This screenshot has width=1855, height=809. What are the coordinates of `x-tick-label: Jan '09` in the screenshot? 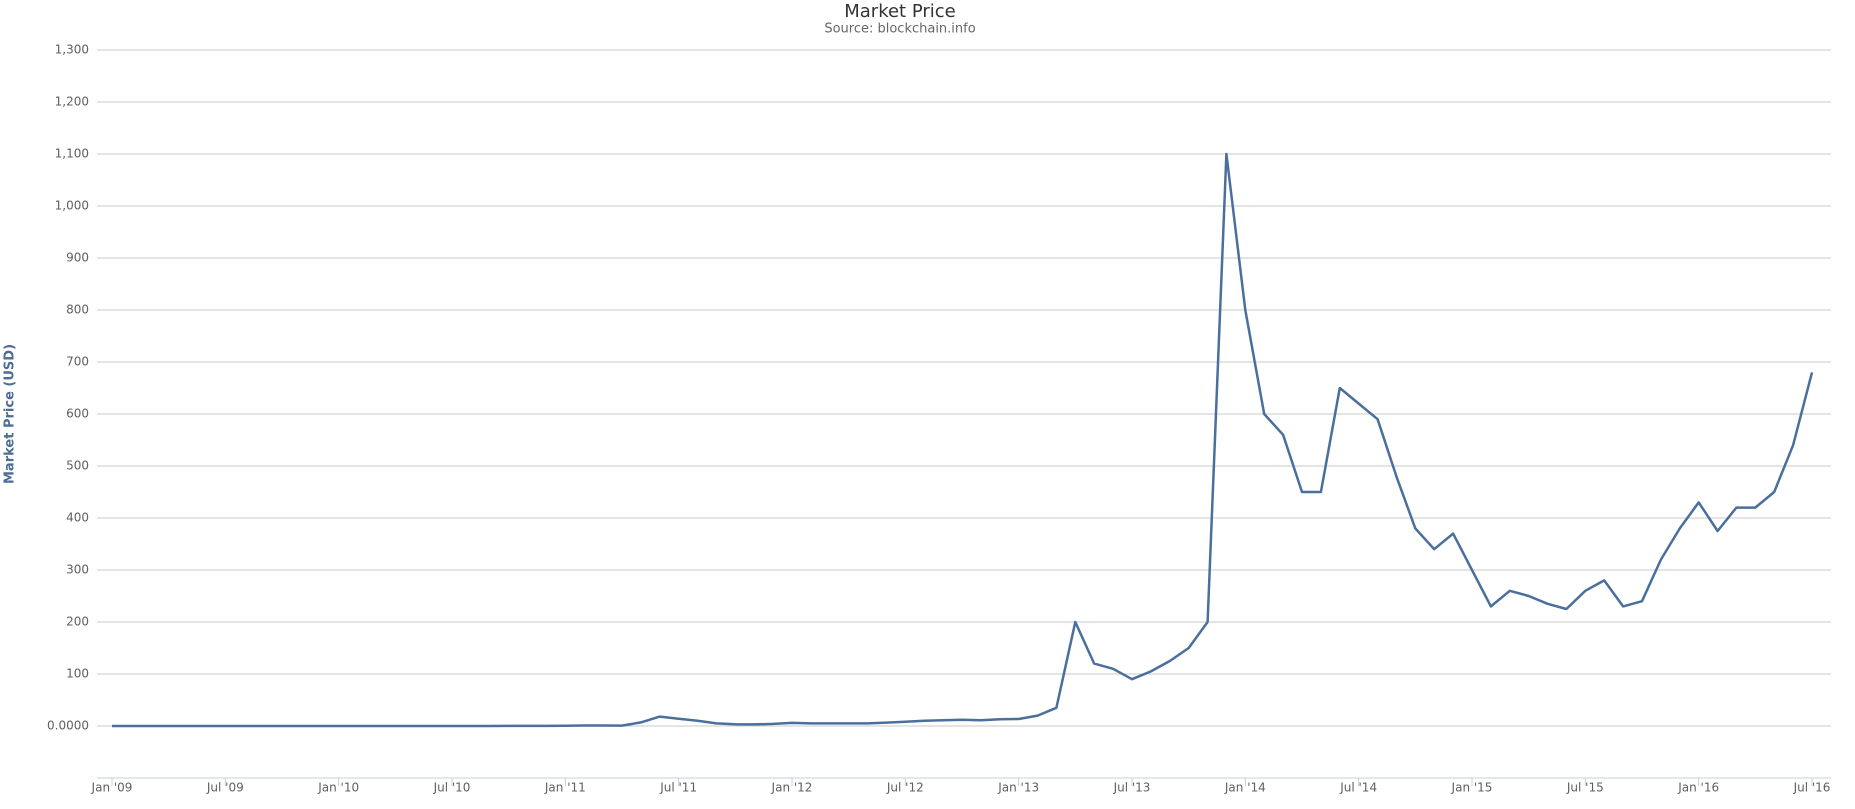 It's located at (112, 788).